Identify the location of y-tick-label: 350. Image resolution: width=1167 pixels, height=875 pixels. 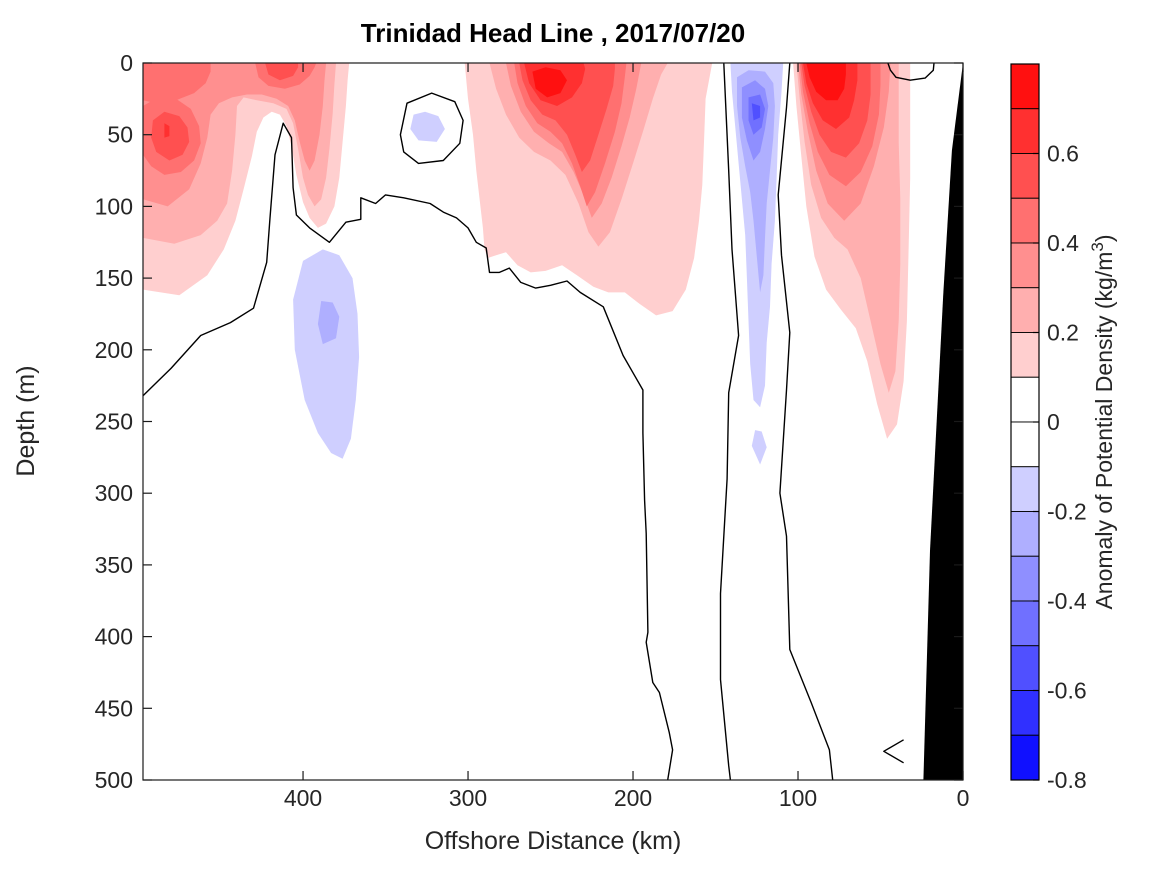
(114, 565).